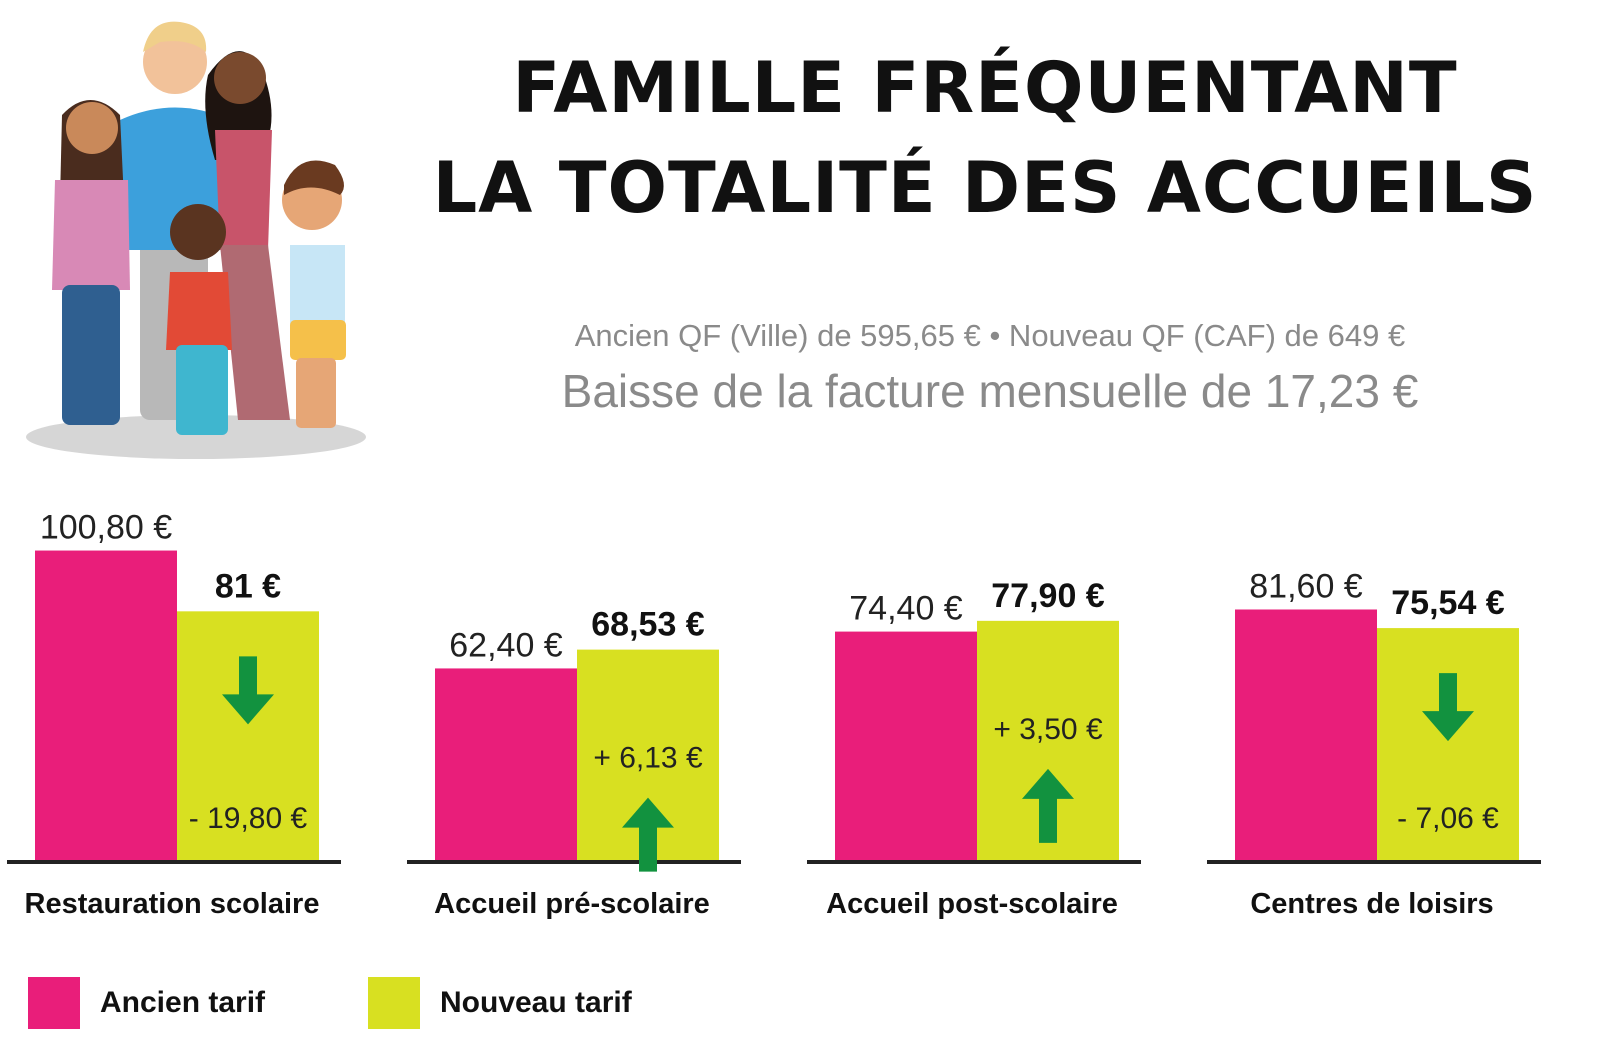 This screenshot has height=1057, width=1600. Describe the element at coordinates (972, 904) in the screenshot. I see `category-label: Accueil post-scolaire` at that location.